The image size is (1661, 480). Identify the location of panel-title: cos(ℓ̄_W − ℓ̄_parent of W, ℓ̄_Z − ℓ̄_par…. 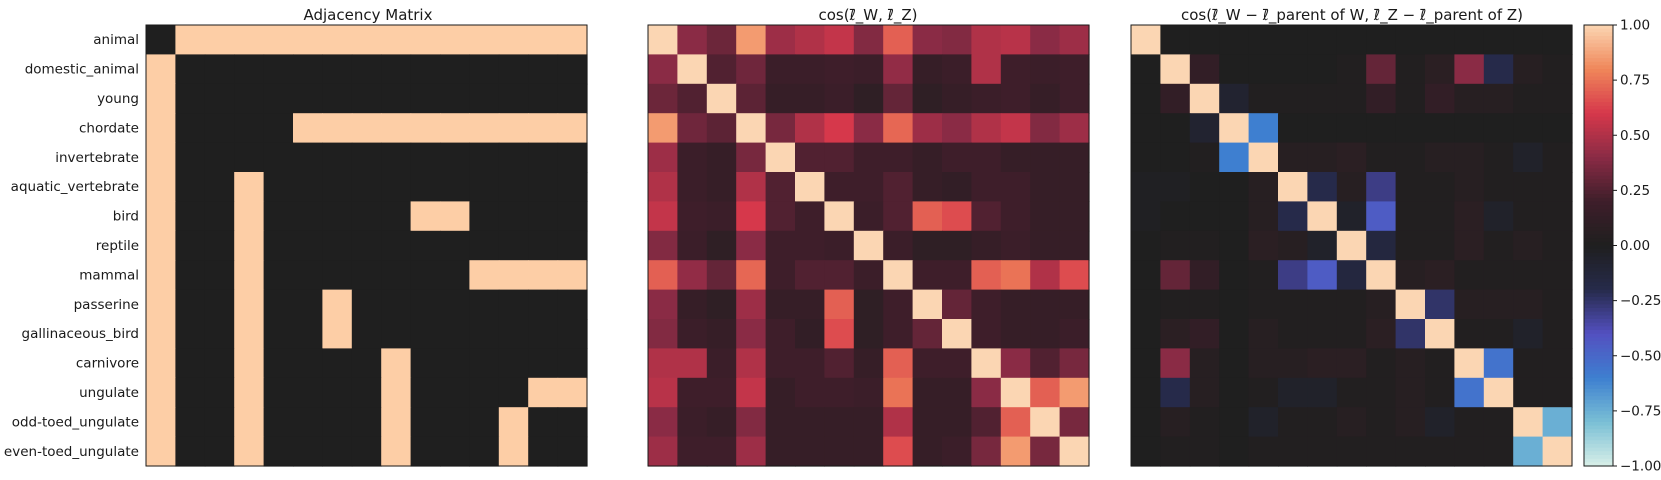
(1352, 15).